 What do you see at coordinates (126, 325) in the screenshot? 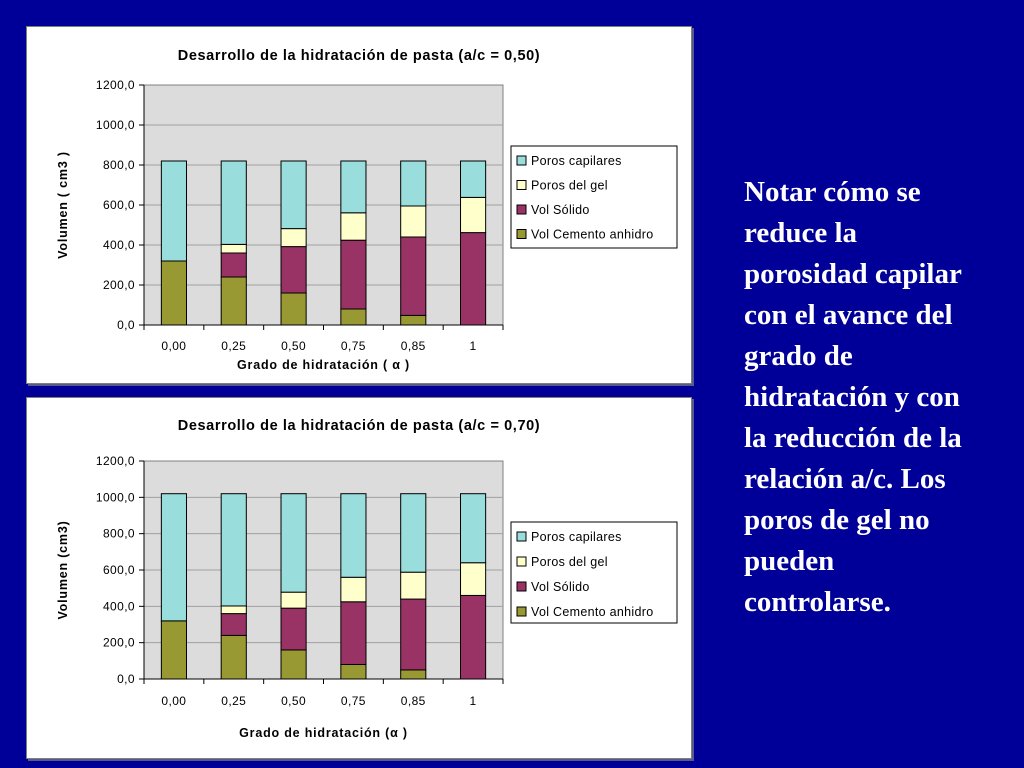
I see `chart1-y-tick-label: 0,0` at bounding box center [126, 325].